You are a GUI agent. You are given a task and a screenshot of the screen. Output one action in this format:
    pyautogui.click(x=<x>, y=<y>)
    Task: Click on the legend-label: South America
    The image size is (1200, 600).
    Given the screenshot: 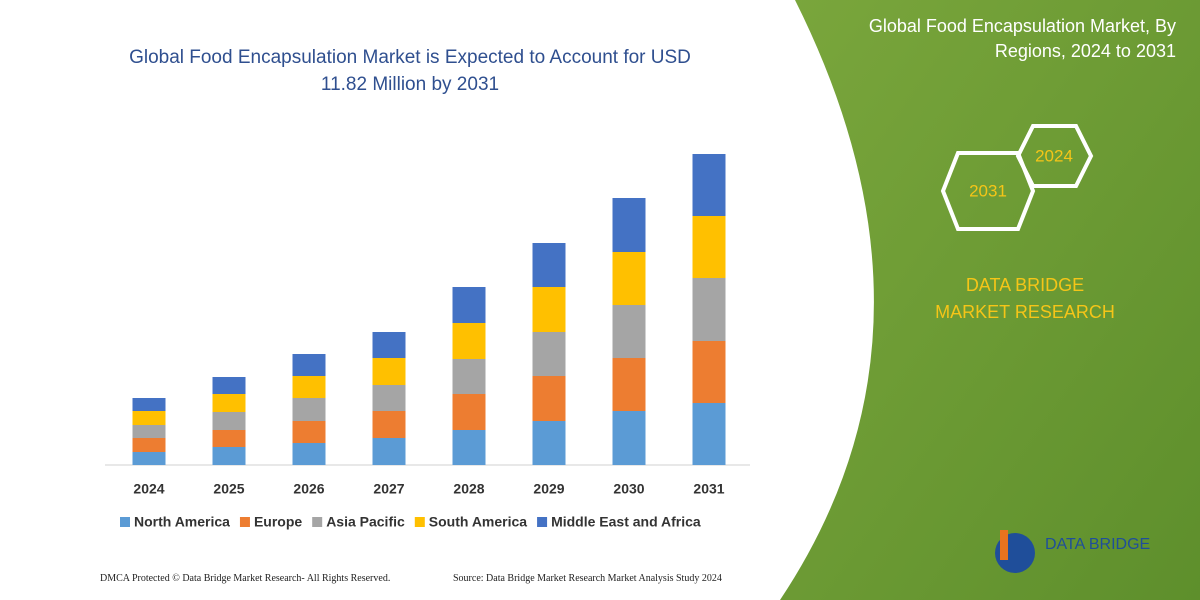 What is the action you would take?
    pyautogui.click(x=478, y=522)
    